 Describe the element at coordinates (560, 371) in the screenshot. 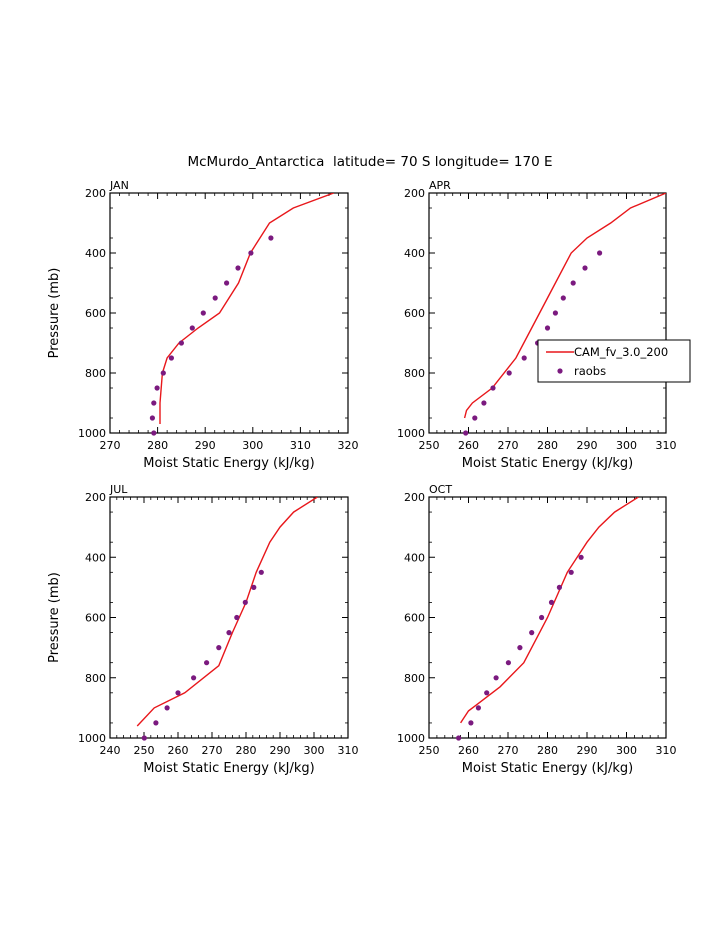

I see `legend-point-swatch` at that location.